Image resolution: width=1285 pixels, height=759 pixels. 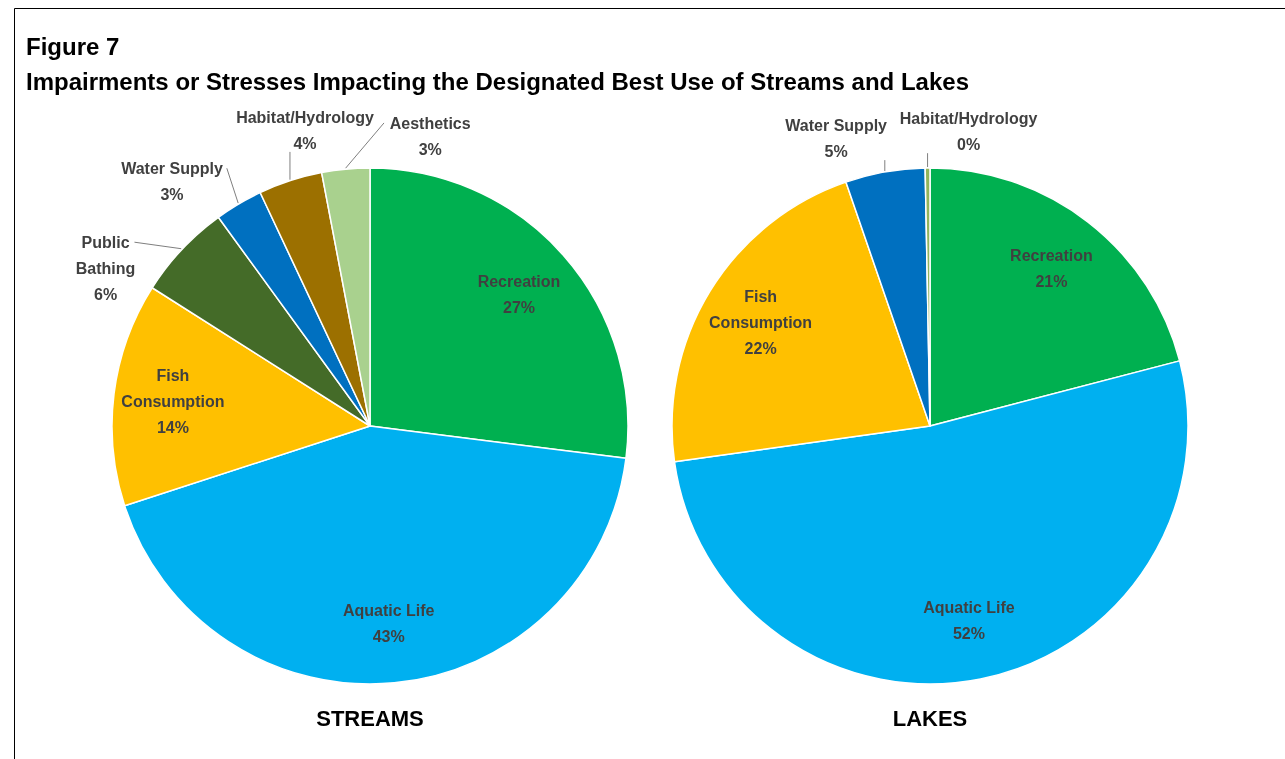 What do you see at coordinates (370, 718) in the screenshot?
I see `text: STREAMS` at bounding box center [370, 718].